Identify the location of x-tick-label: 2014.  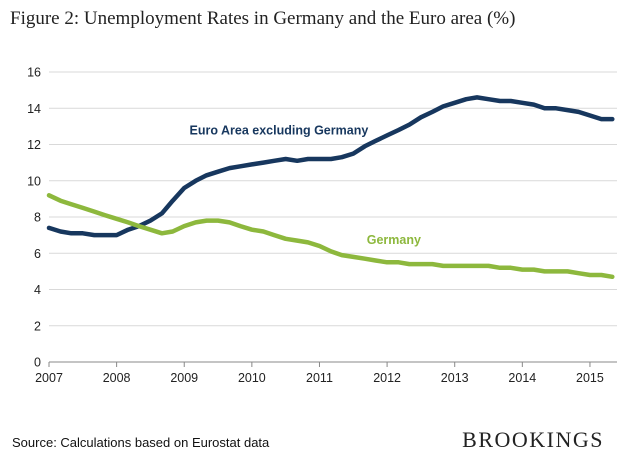
(522, 378).